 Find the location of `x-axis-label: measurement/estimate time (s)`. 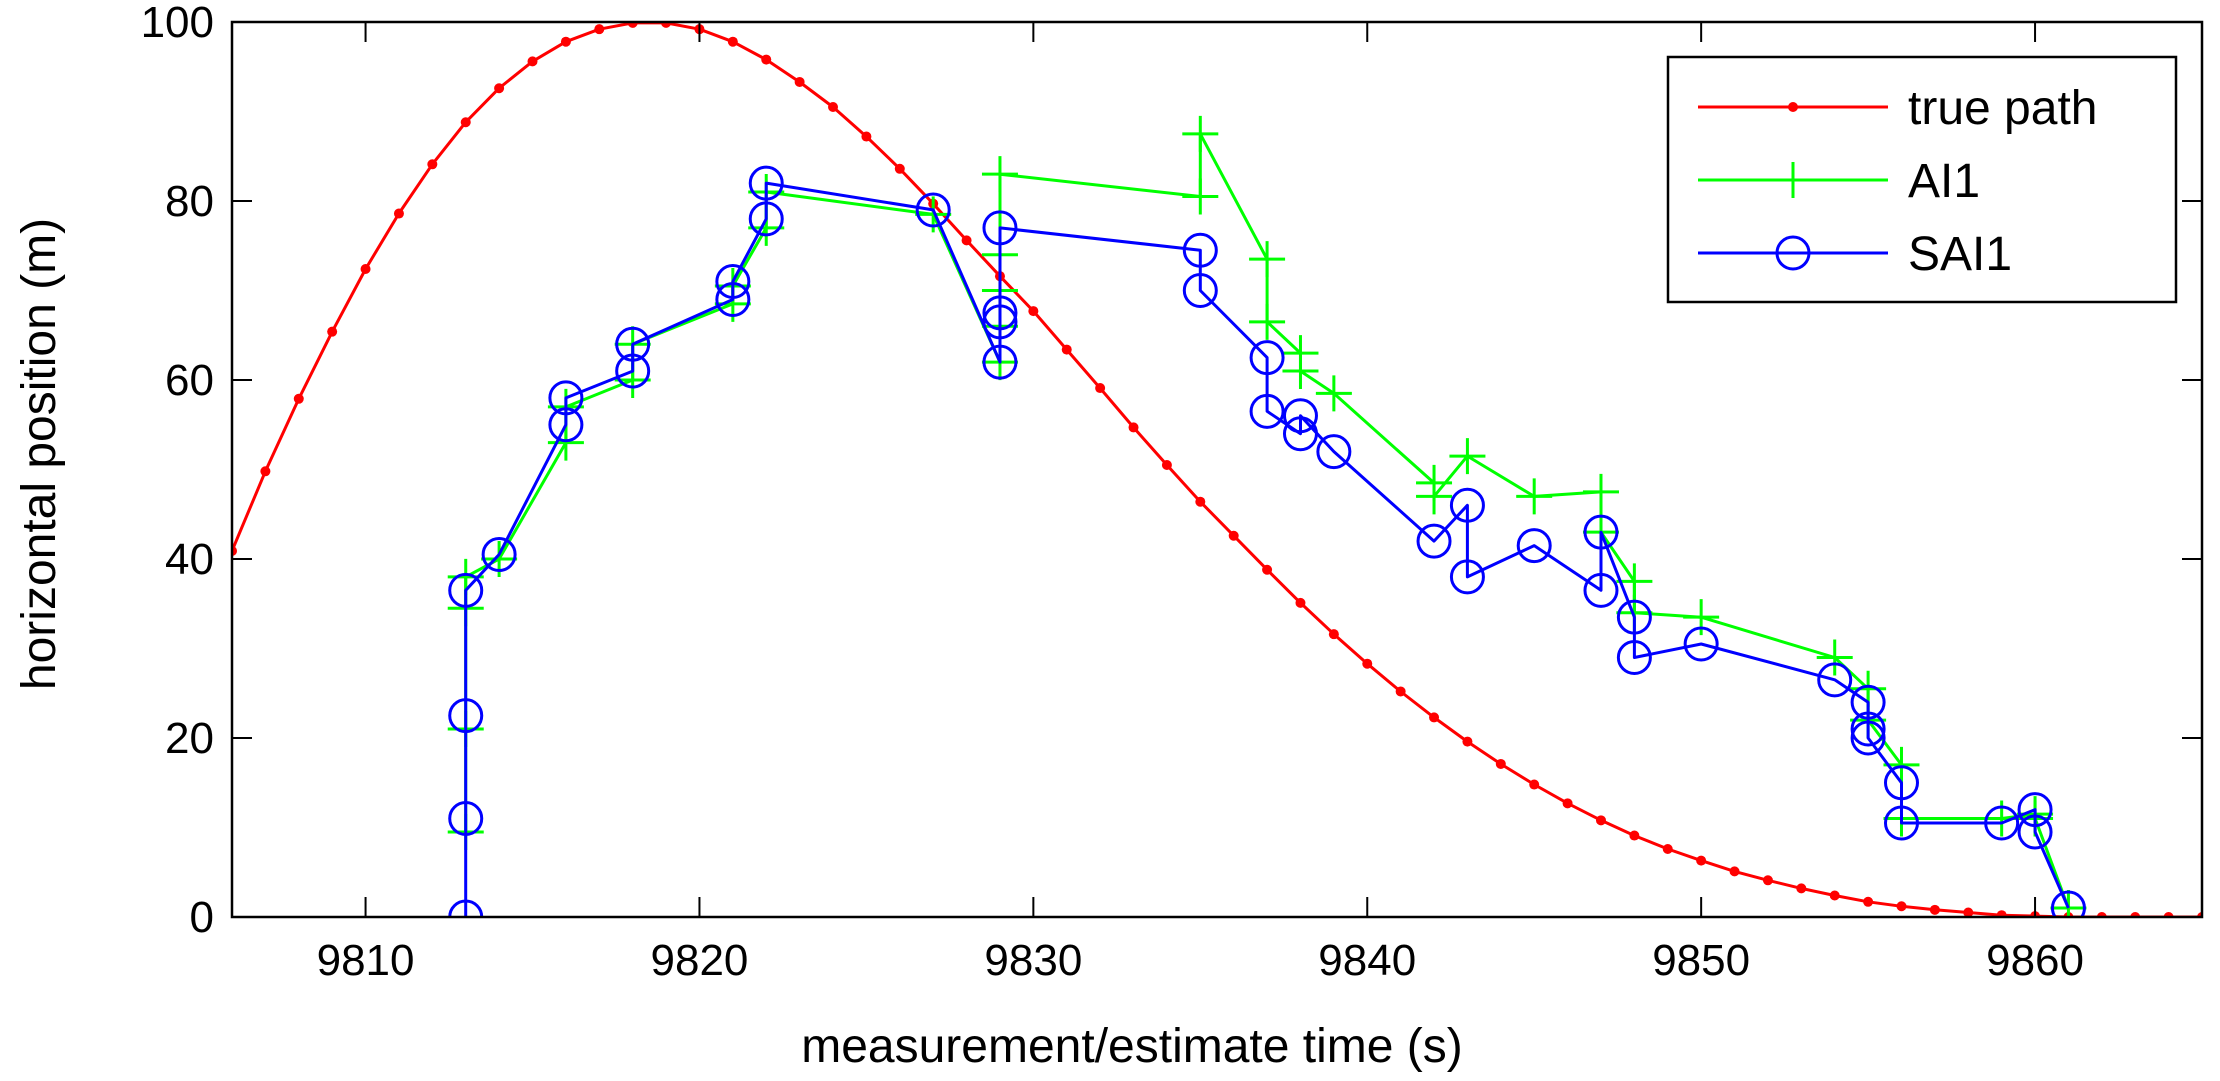

x-axis-label: measurement/estimate time (s) is located at coordinates (1132, 1046).